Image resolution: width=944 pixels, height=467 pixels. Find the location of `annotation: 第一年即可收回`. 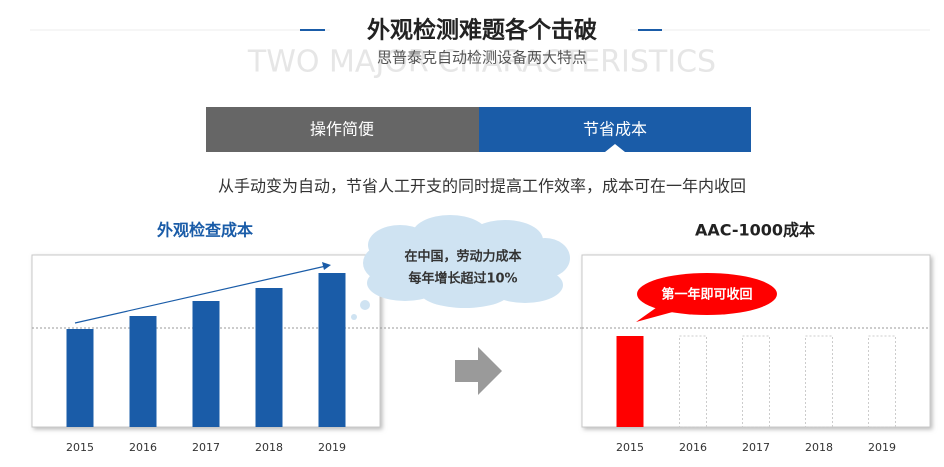

annotation: 第一年即可收回 is located at coordinates (706, 295).